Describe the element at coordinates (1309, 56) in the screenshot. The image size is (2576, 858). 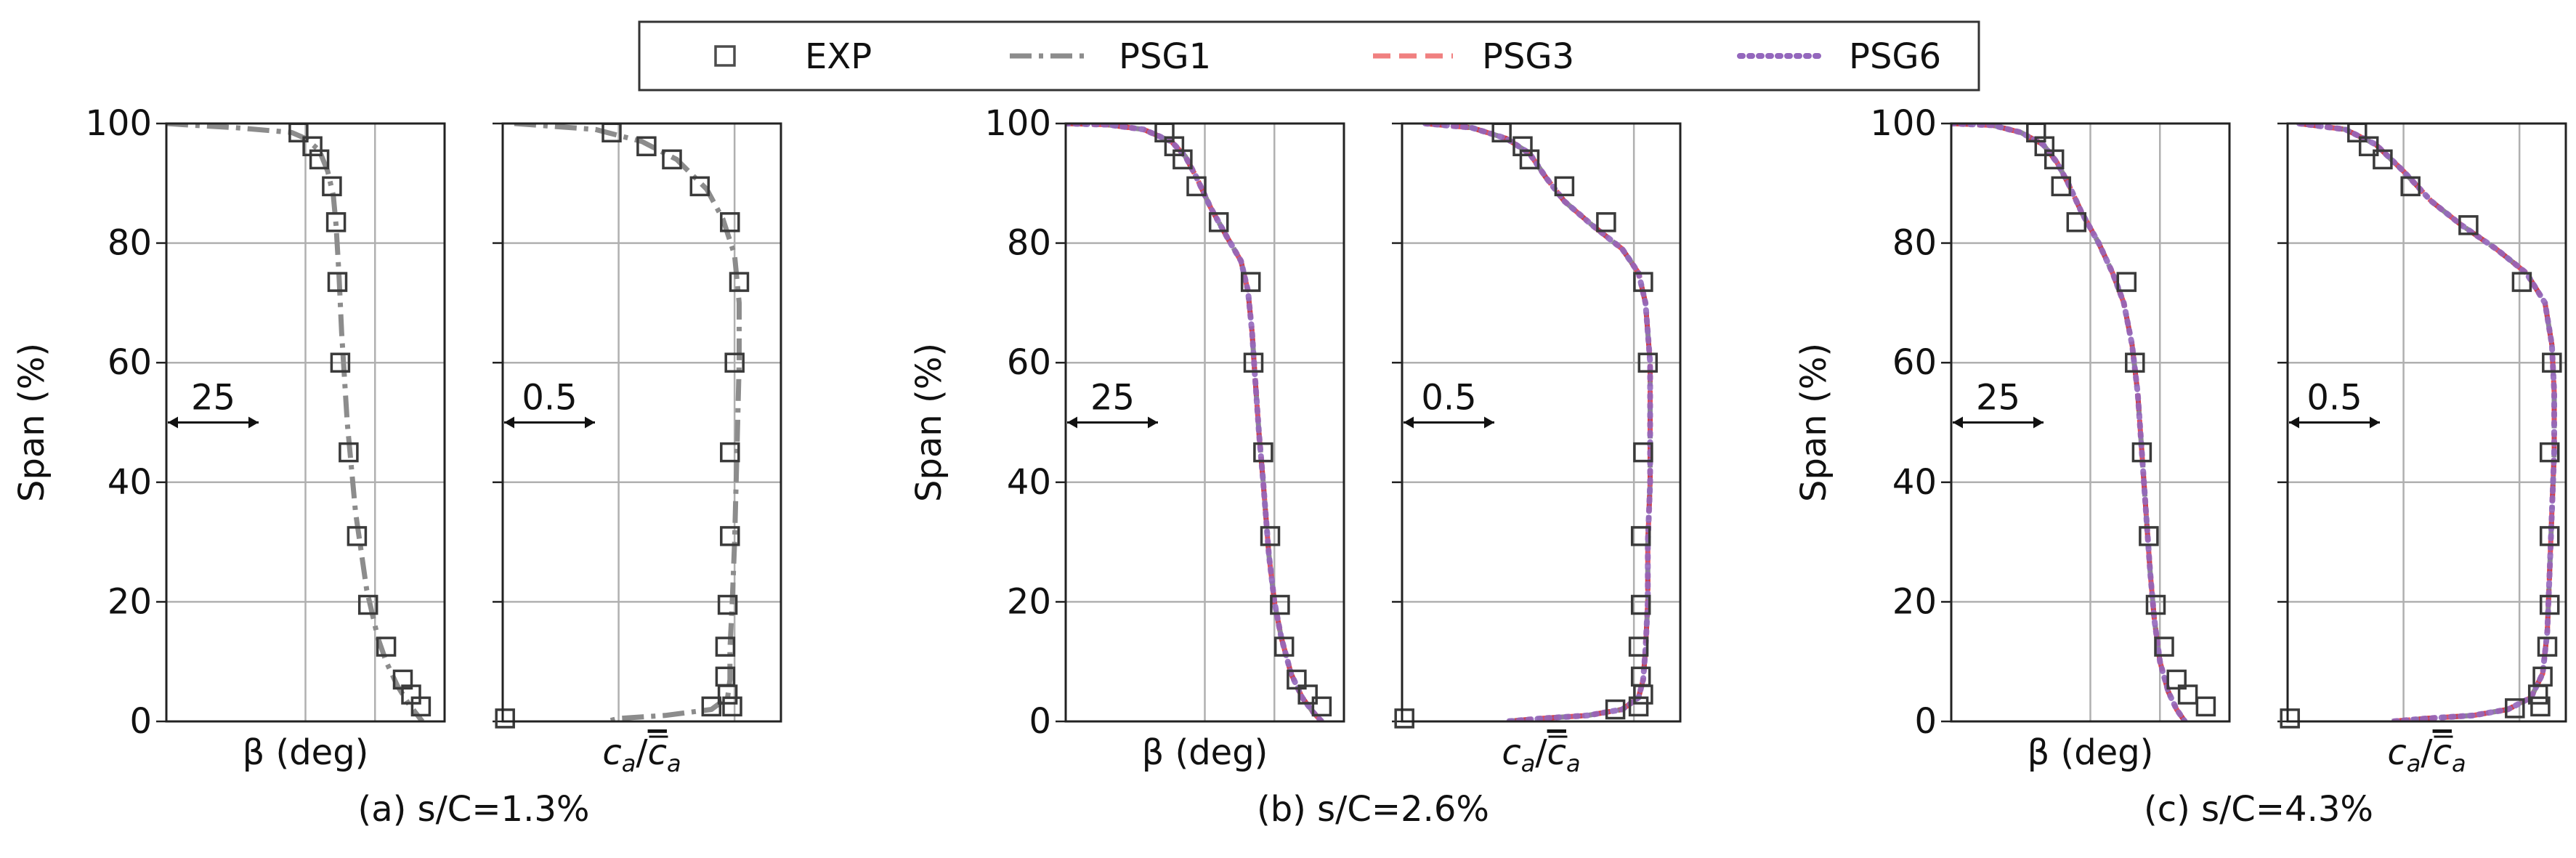
I see `legend: EXP PSG1 PSG3 PSG6` at that location.